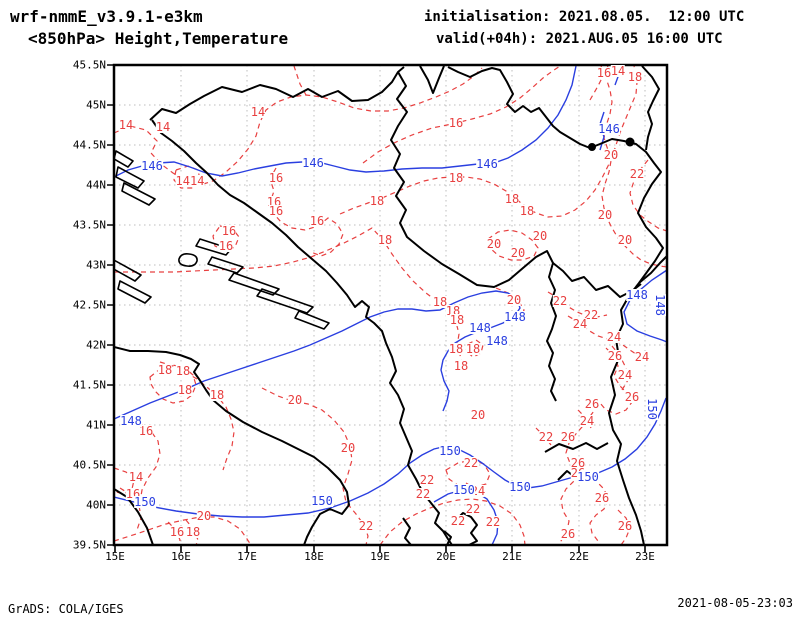  Describe the element at coordinates (584, 17) in the screenshot. I see `initialisation-time: initialisation: 2021.08.05. 12:00 UTC` at that location.